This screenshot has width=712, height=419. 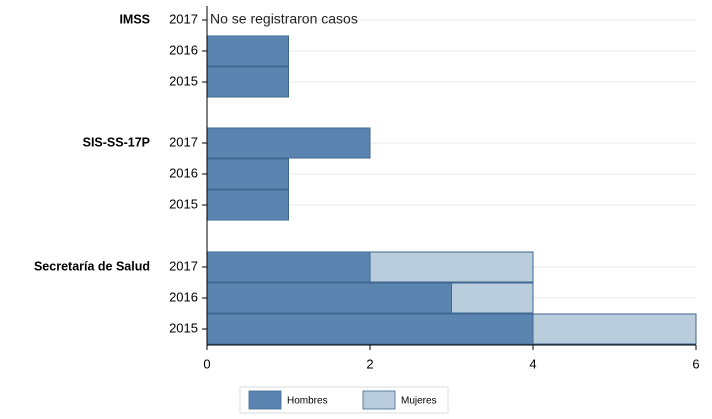 I want to click on x-tick-label: 6, so click(x=695, y=363).